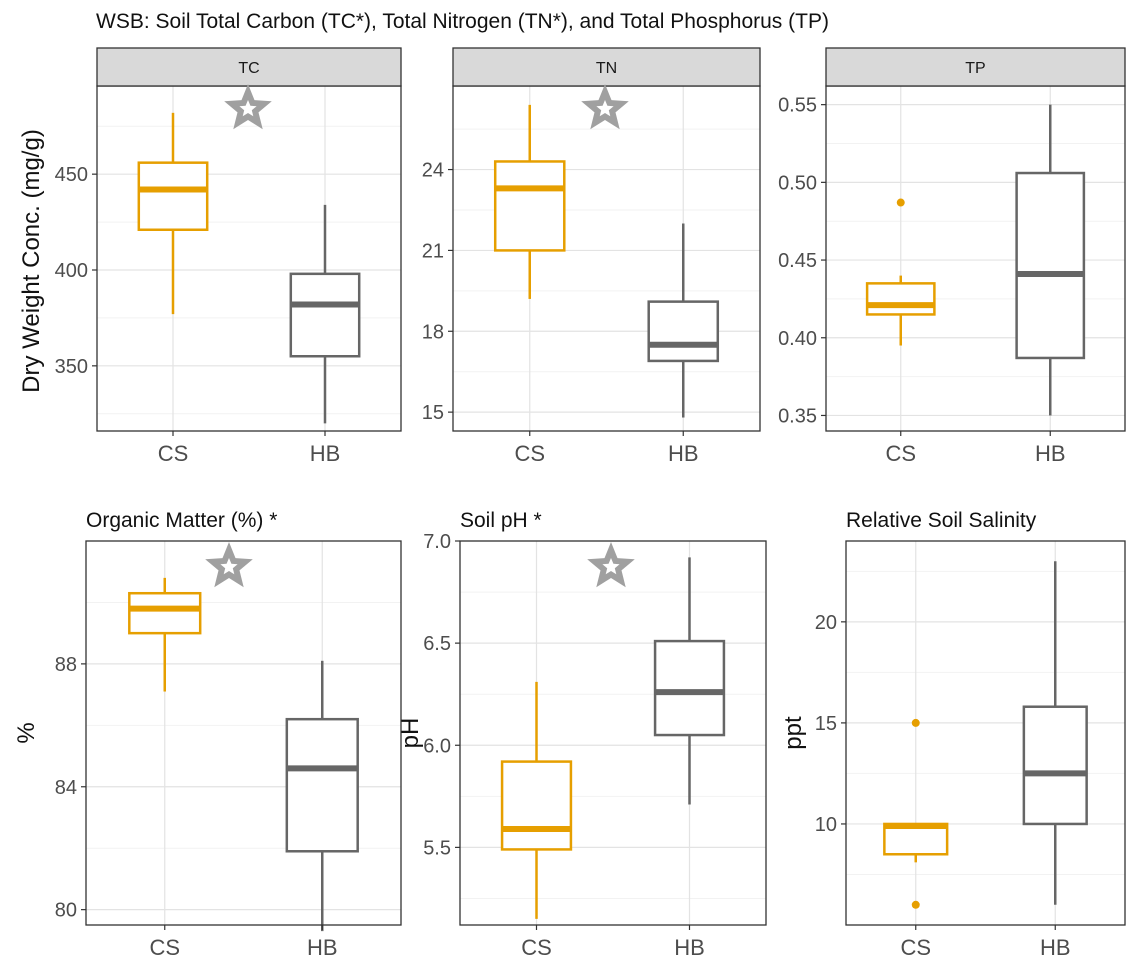 Image resolution: width=1131 pixels, height=960 pixels. Describe the element at coordinates (410, 733) in the screenshot. I see `y-axis-label: pH` at that location.